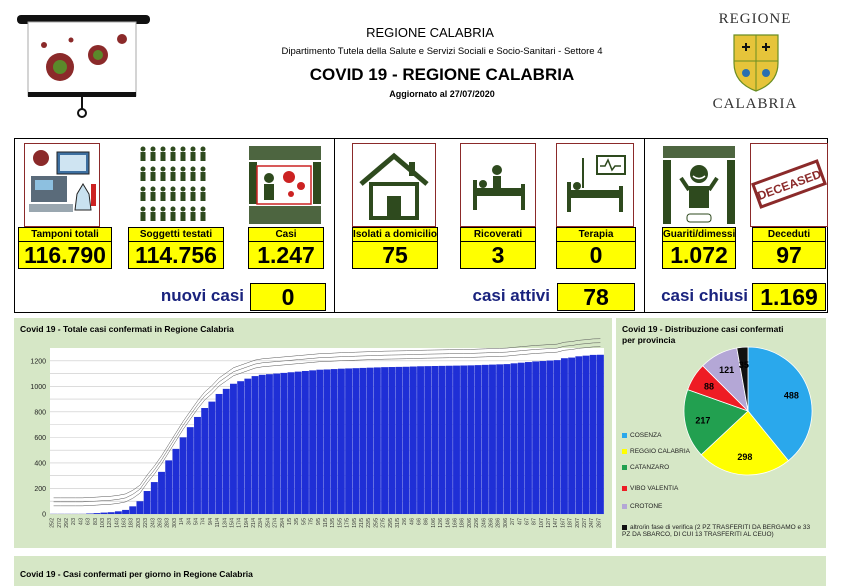  What do you see at coordinates (498, 234) in the screenshot?
I see `stat-label-ricoverati: Ricoverati` at bounding box center [498, 234].